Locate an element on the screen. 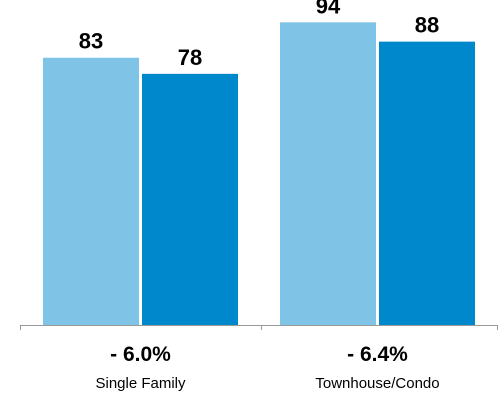 Image resolution: width=499 pixels, height=393 pixels. value-labels-group: 83 78 94 88 is located at coordinates (259, 35).